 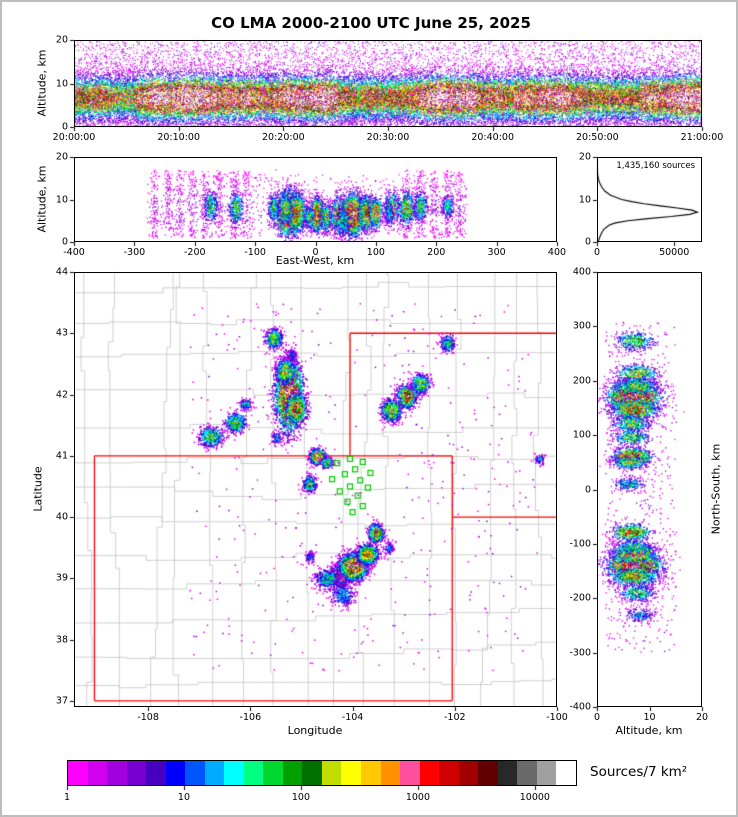 I want to click on time_height-xtick-label: 21:00:00, so click(x=702, y=137).